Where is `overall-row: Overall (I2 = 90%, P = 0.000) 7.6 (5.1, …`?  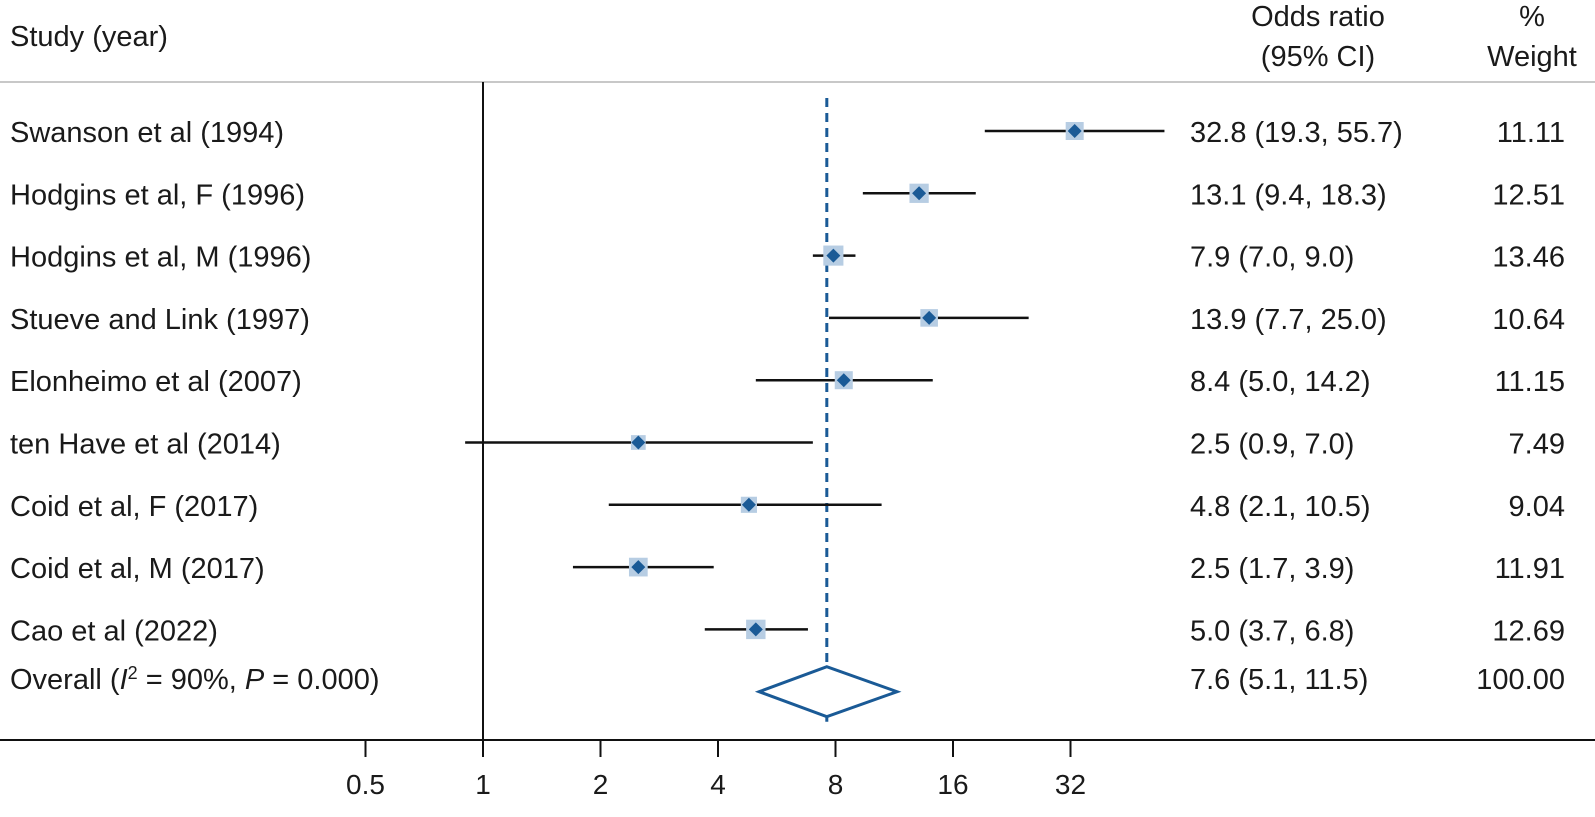
overall-row: Overall (I2 = 90%, P = 0.000) 7.6 (5.1, … is located at coordinates (787, 679).